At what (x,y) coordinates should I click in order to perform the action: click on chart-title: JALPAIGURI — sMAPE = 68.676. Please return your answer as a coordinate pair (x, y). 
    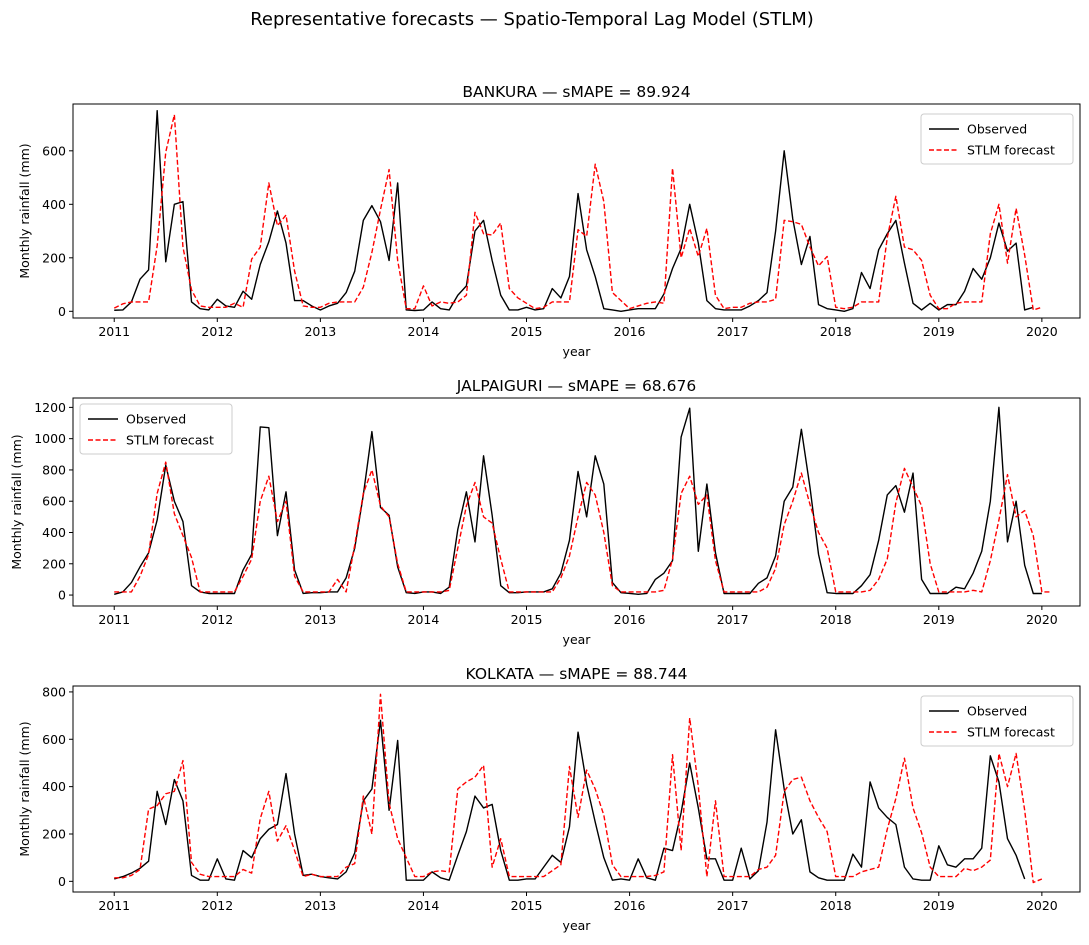
    Looking at the image, I should click on (576, 386).